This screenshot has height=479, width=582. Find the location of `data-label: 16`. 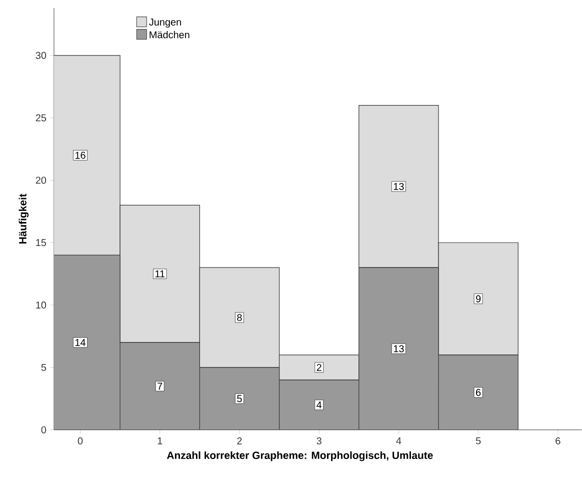

data-label: 16 is located at coordinates (80, 155).